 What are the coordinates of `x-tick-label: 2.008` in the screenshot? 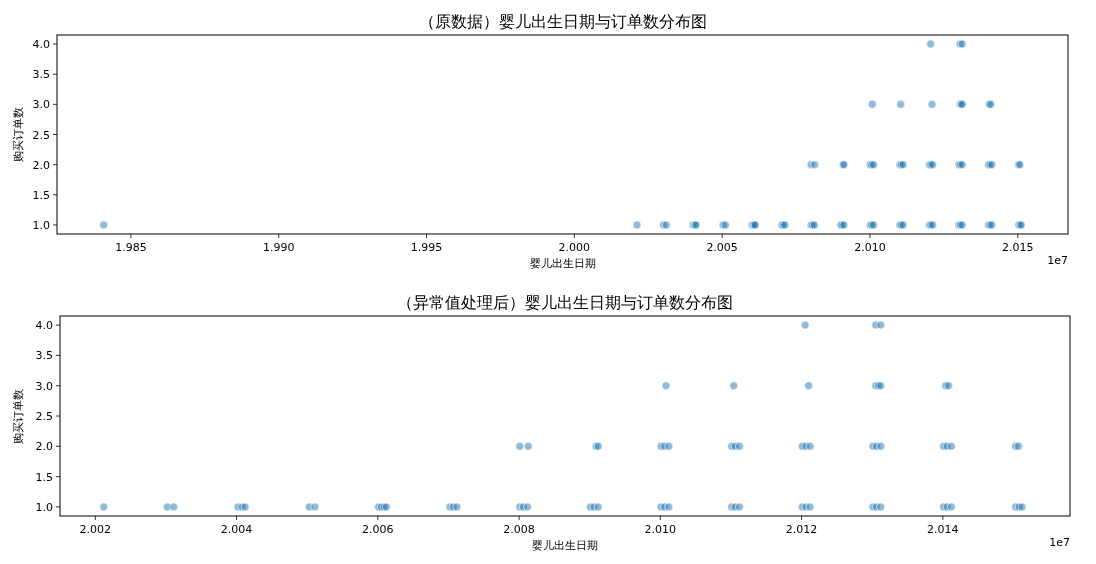 It's located at (519, 529).